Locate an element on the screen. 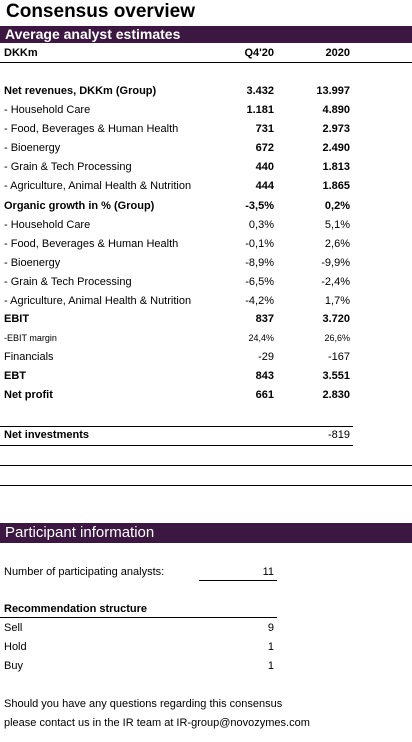  row-year-value: 26,6% is located at coordinates (337, 338).